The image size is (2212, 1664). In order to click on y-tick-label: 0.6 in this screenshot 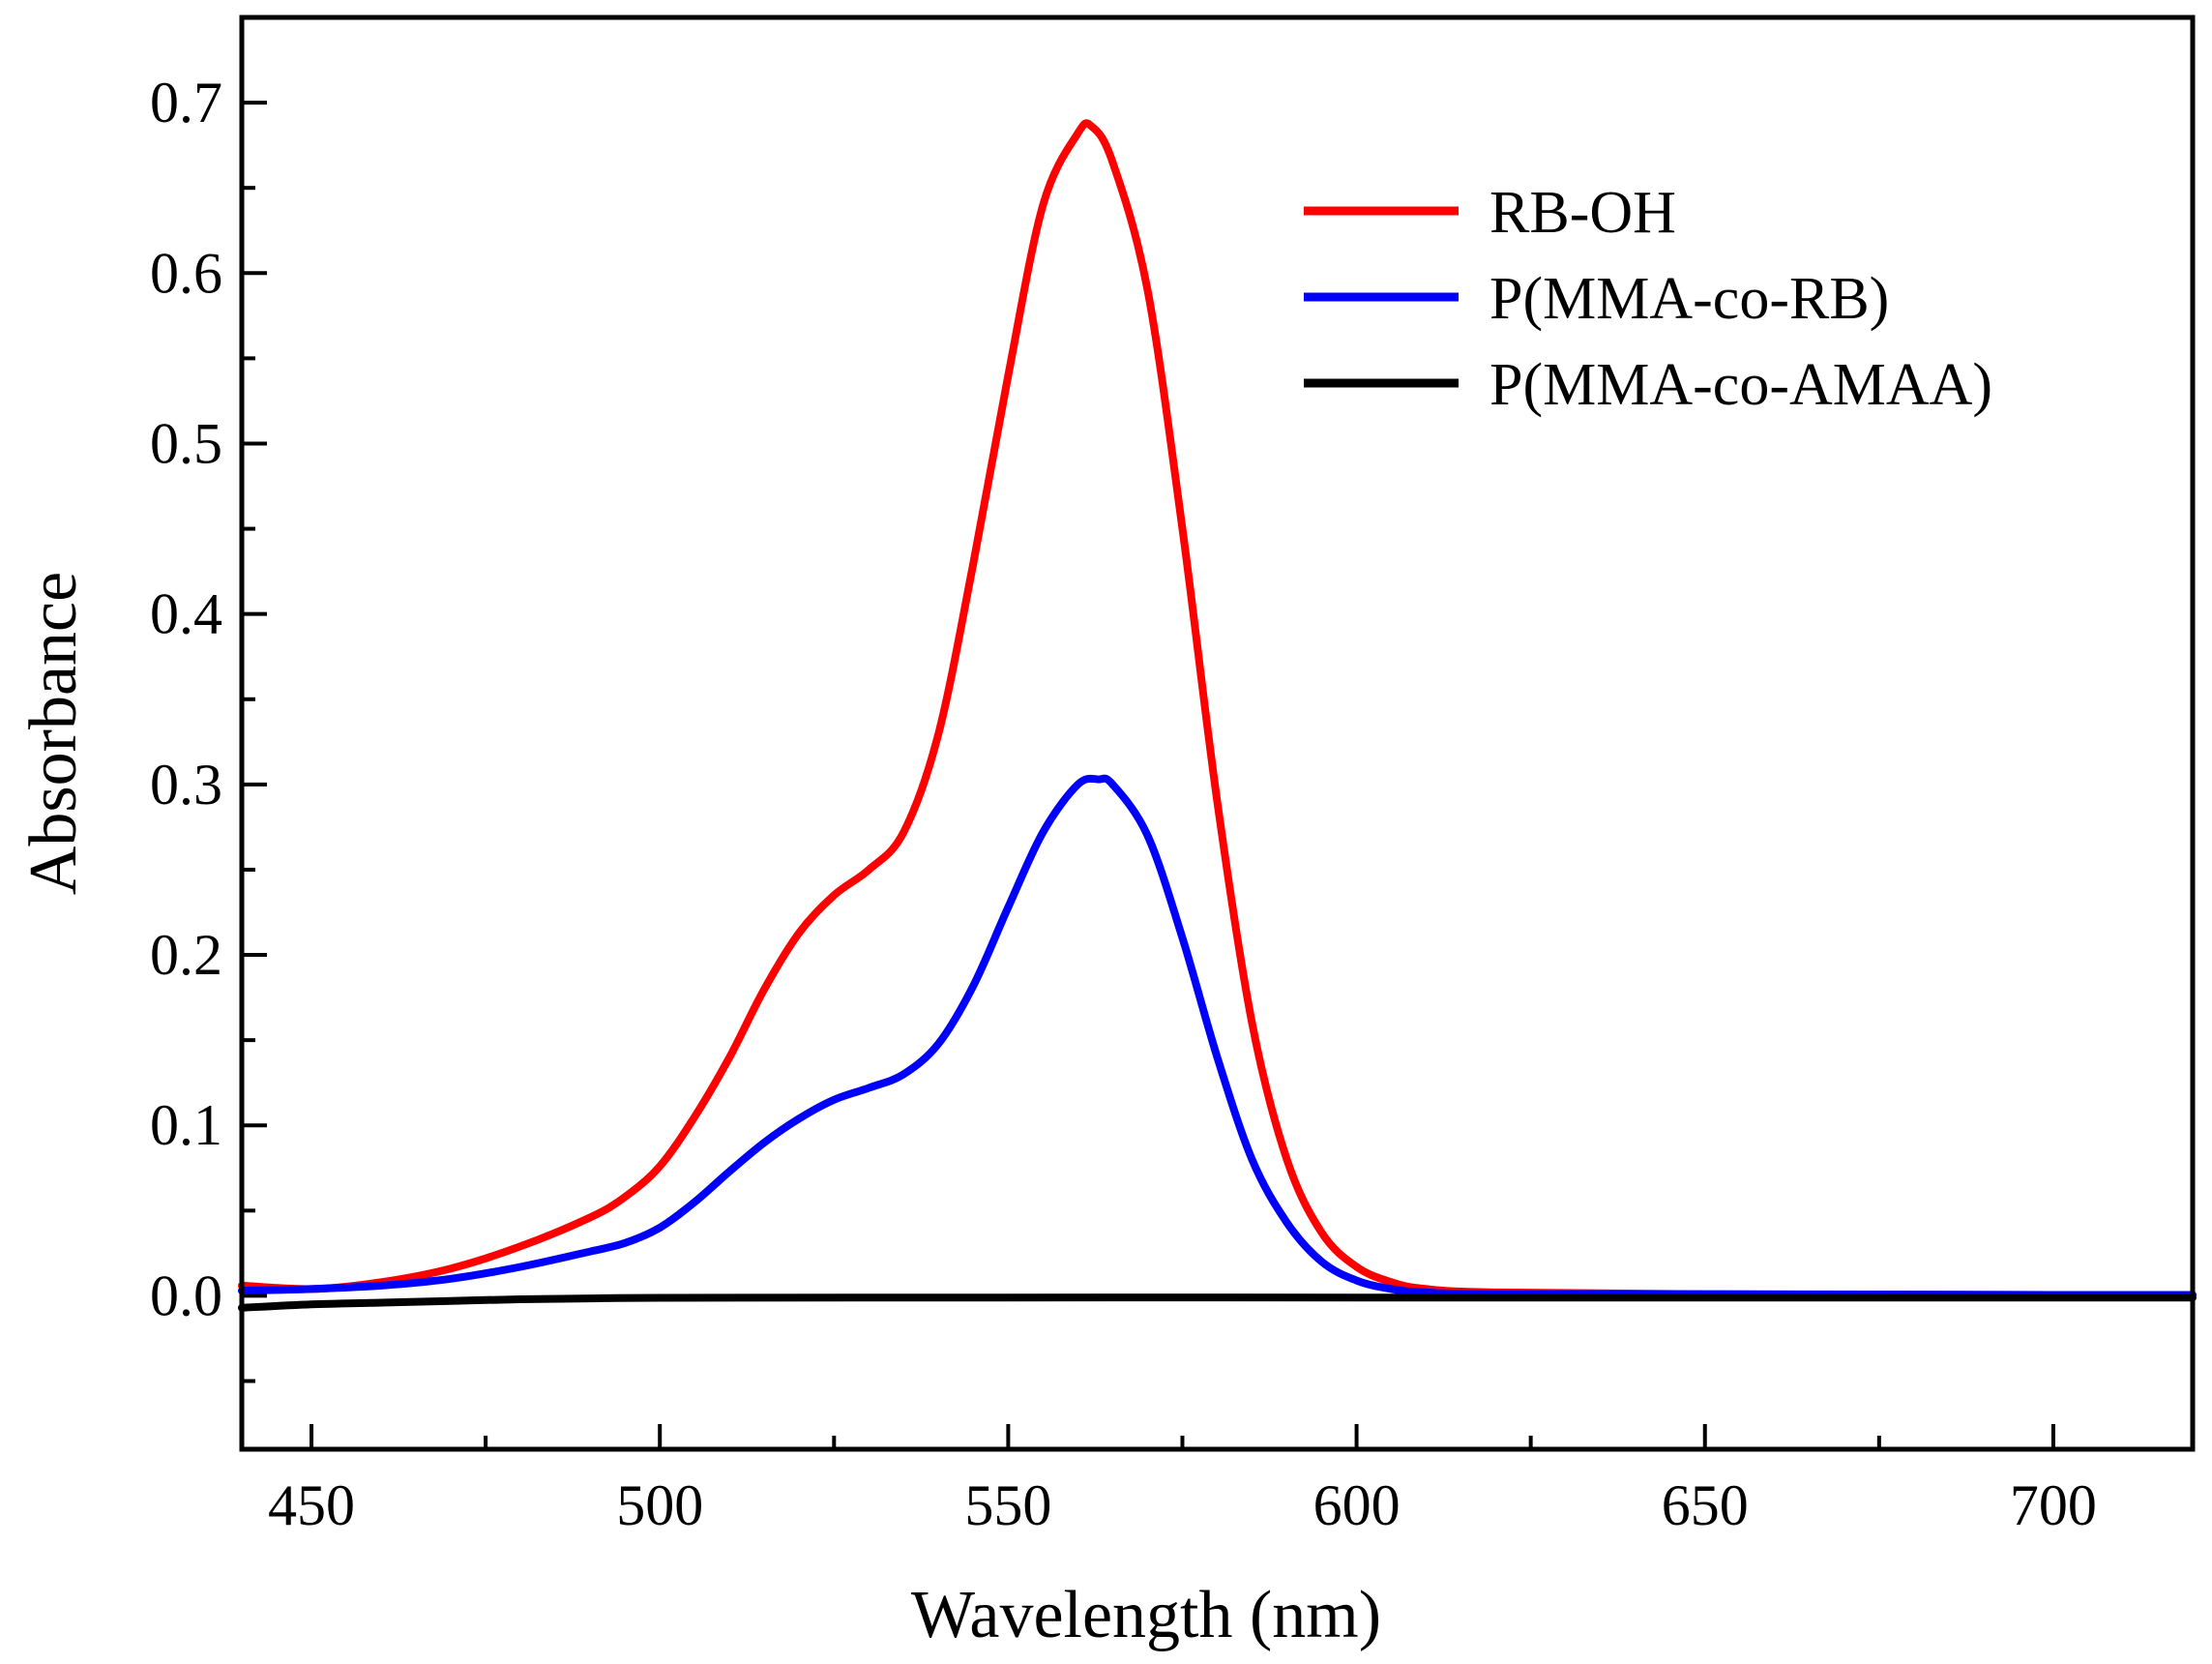, I will do `click(186, 273)`.